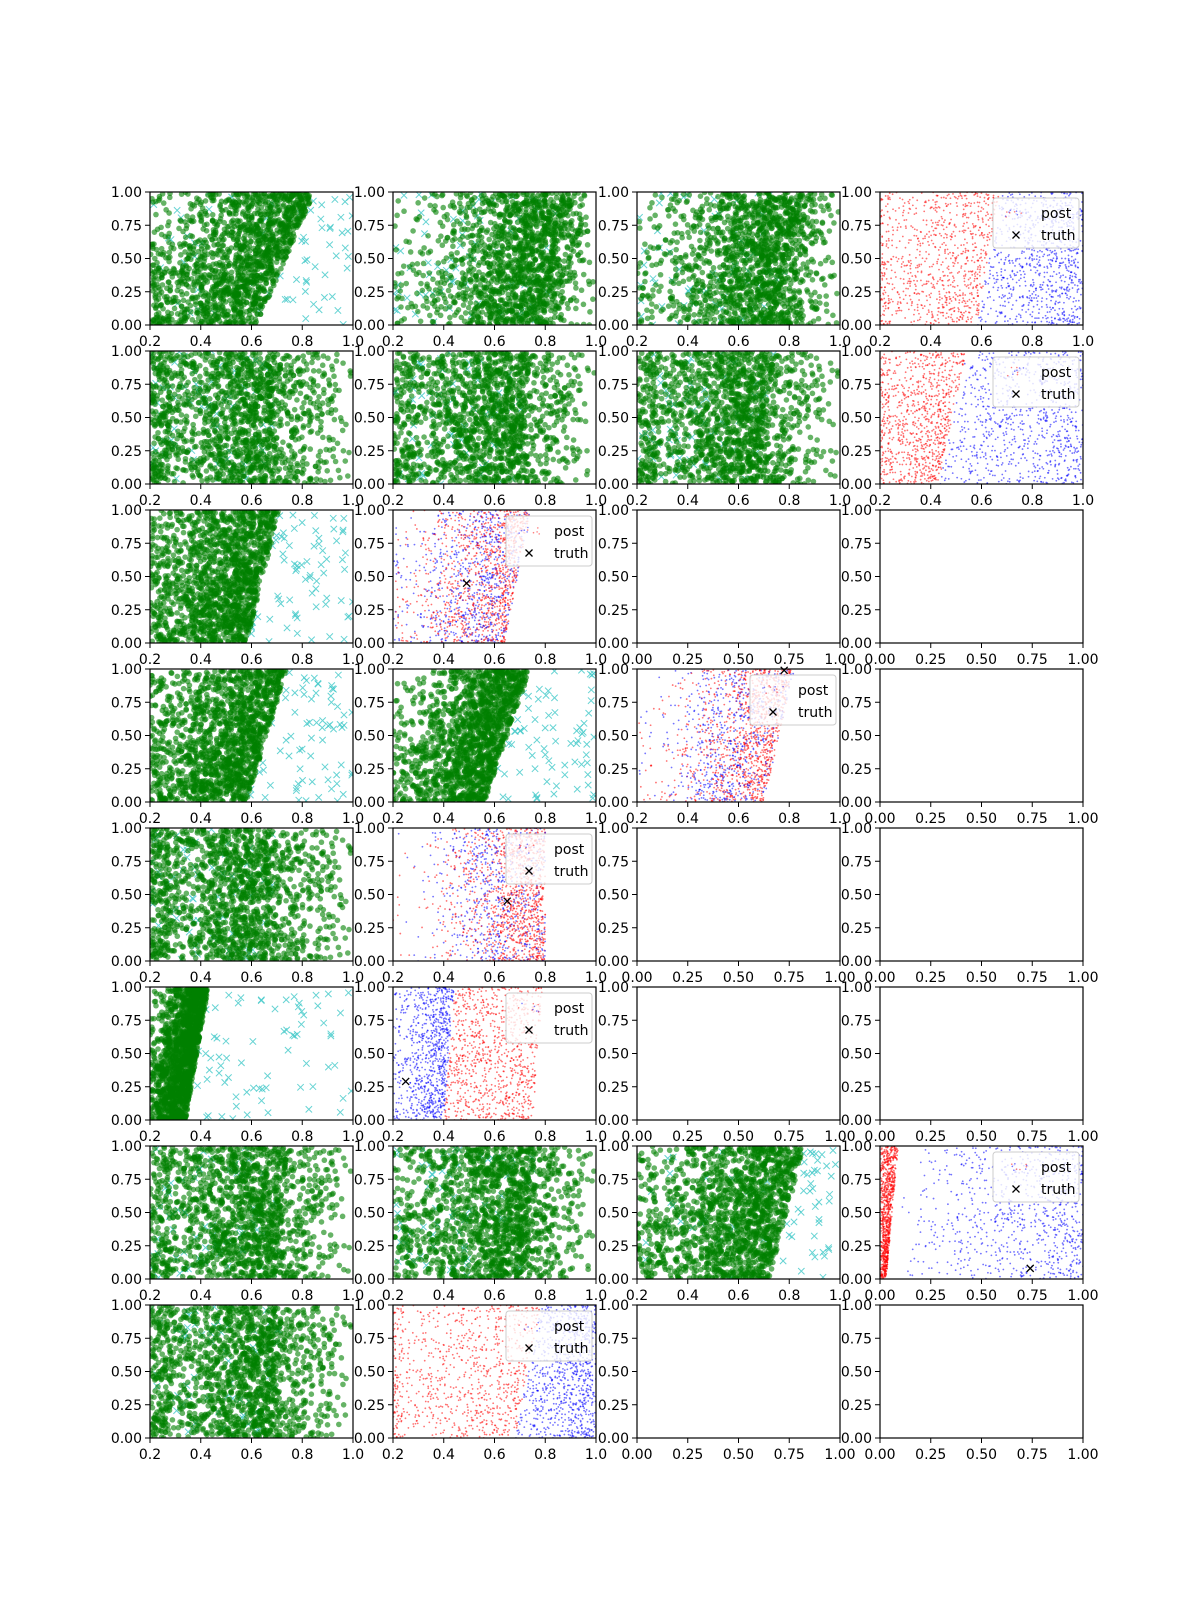 This screenshot has height=1600, width=1200. I want to click on x-tick-label: 0.2, so click(637, 342).